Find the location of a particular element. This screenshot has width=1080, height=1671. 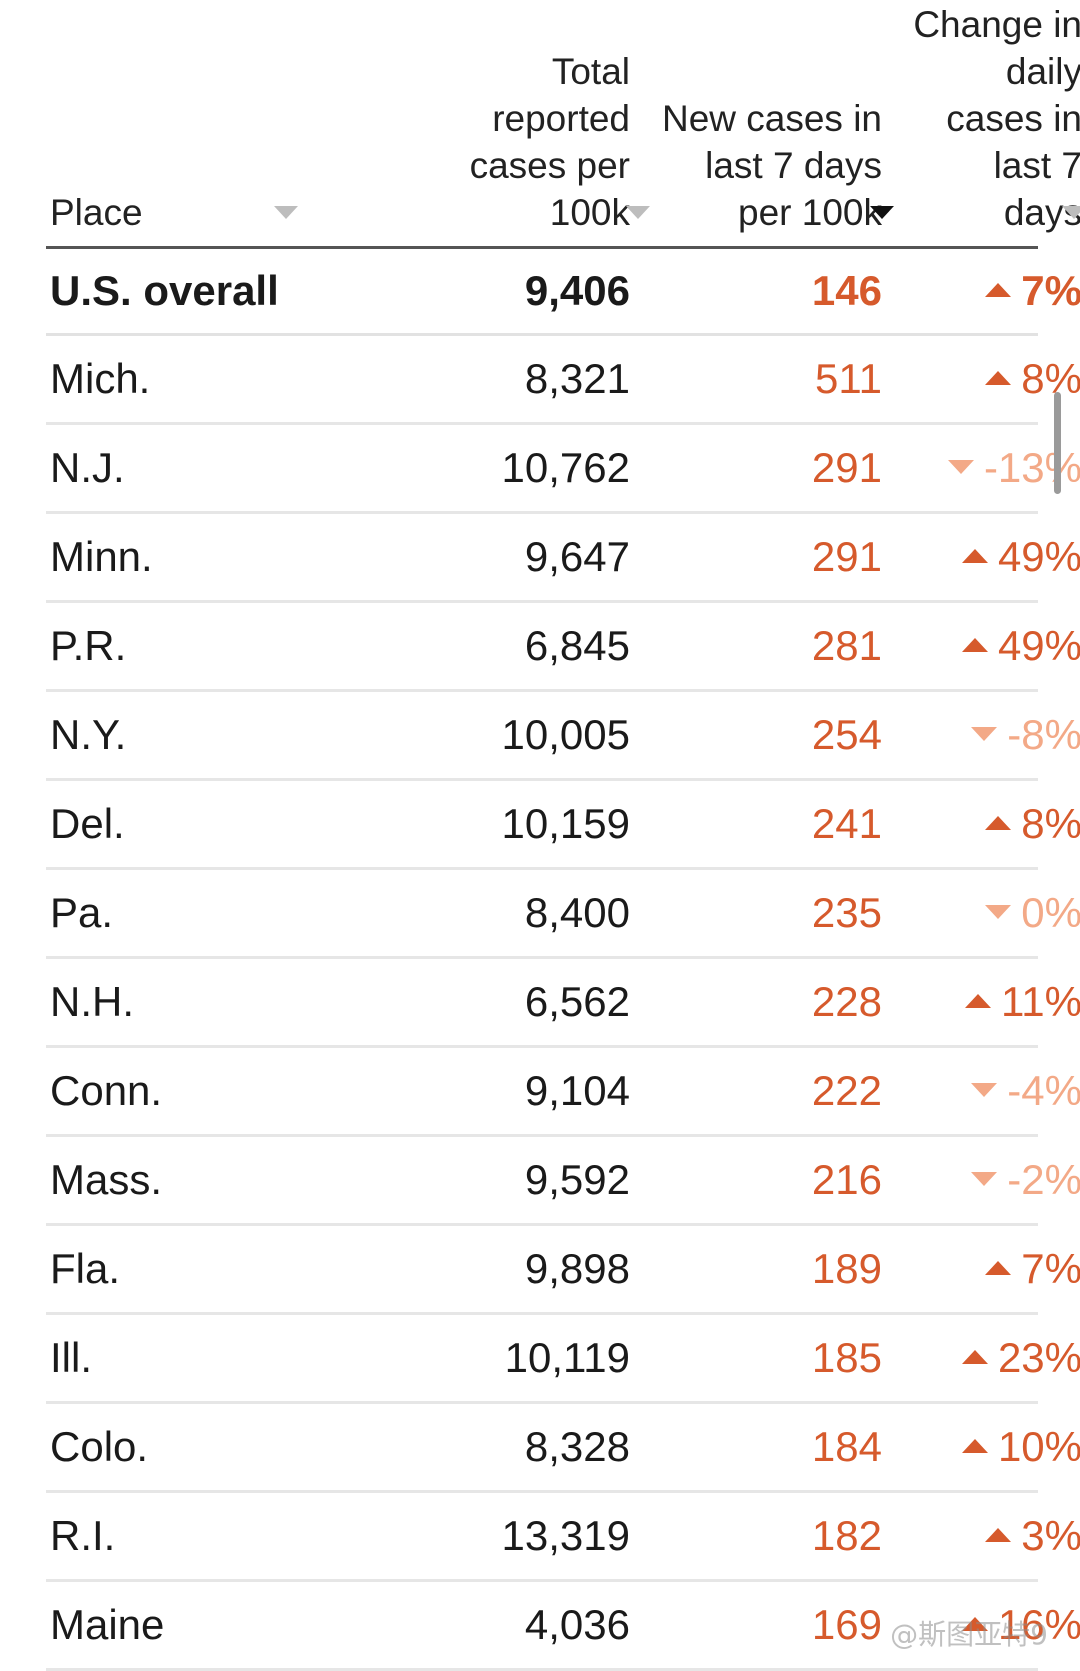

change-cell: -4% is located at coordinates (976, 1091).